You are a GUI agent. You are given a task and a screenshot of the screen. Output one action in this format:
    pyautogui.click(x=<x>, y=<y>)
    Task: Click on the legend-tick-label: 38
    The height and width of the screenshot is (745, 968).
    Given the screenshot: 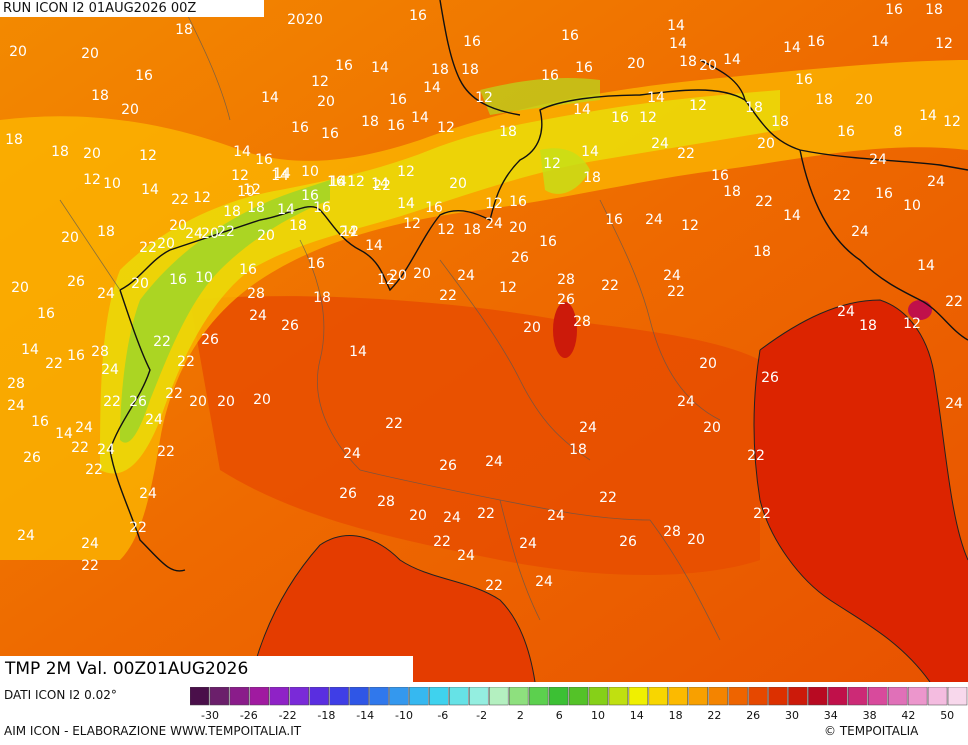 What is the action you would take?
    pyautogui.click(x=870, y=715)
    